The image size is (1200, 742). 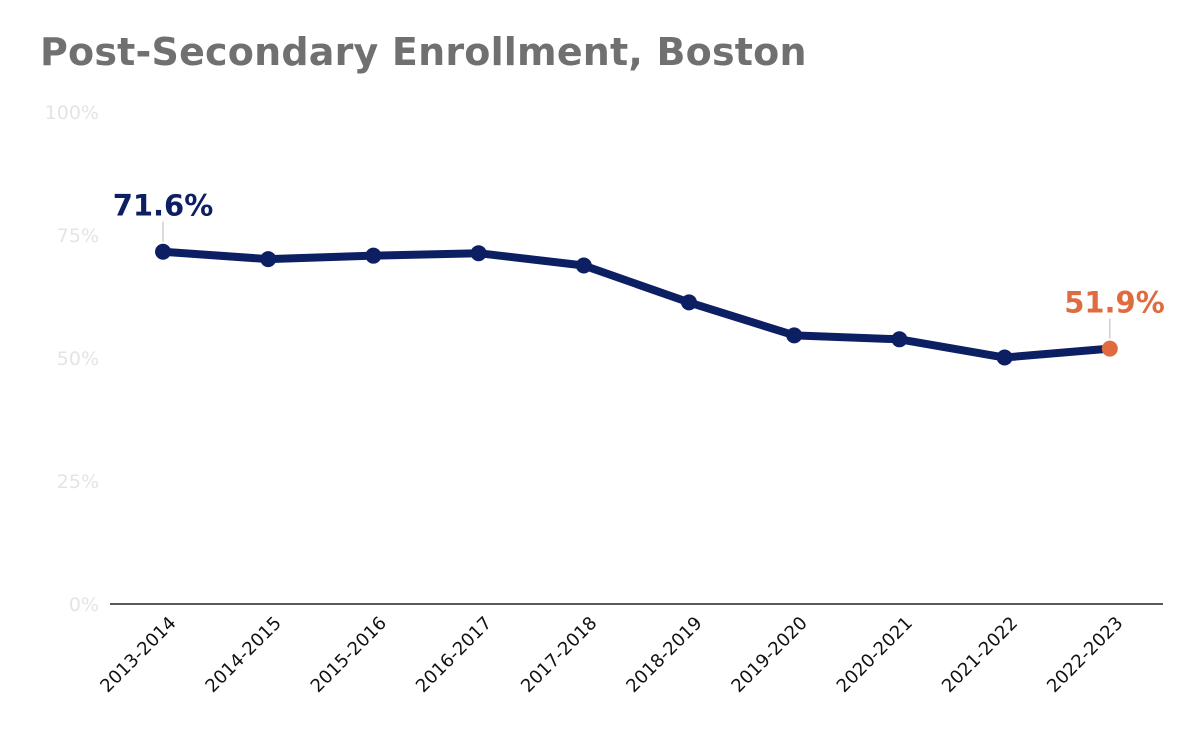 I want to click on data-label: 51.9%, so click(x=1114, y=303).